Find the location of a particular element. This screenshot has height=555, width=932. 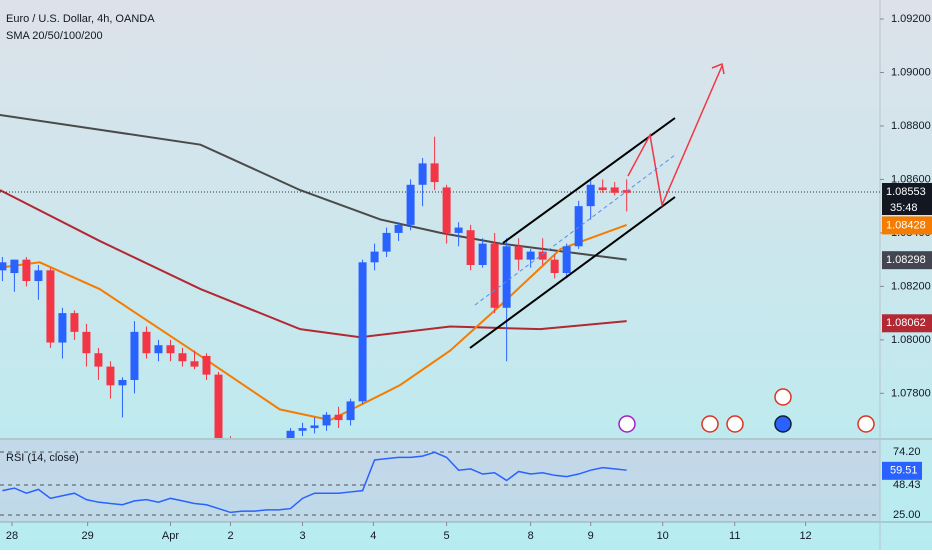

y-tick-label: 1.08800 is located at coordinates (911, 126).